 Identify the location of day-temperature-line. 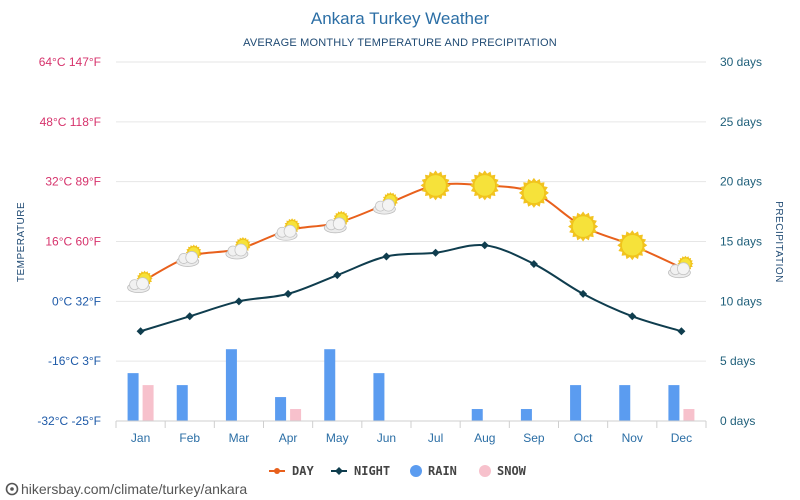
(411, 233).